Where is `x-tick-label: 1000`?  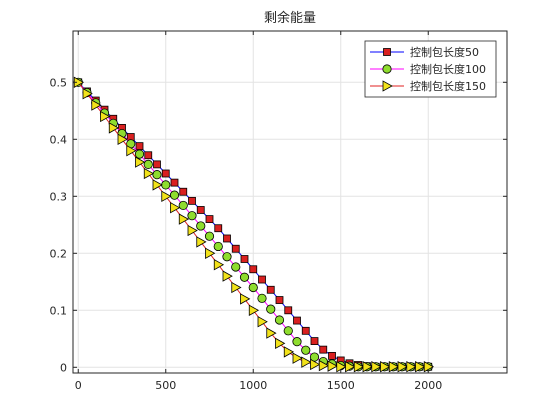 x-tick-label: 1000 is located at coordinates (253, 385).